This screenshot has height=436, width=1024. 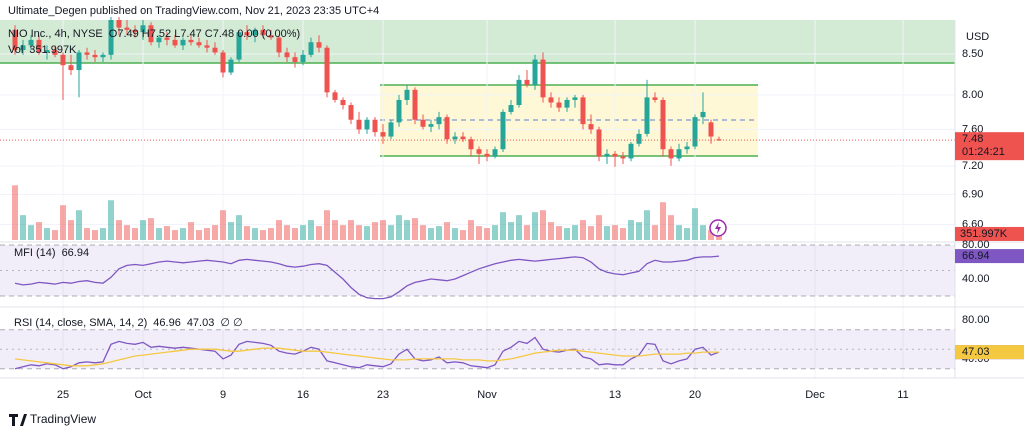 I want to click on volume-value-axis-label: 351.997K, so click(x=984, y=234).